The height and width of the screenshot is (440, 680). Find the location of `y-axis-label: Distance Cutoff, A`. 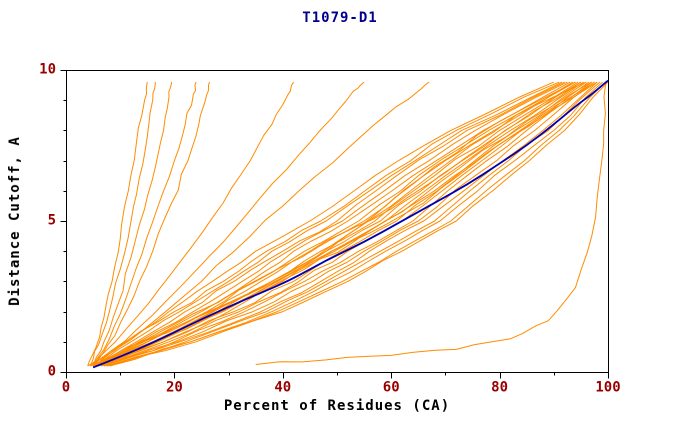

y-axis-label: Distance Cutoff, A is located at coordinates (15, 221).